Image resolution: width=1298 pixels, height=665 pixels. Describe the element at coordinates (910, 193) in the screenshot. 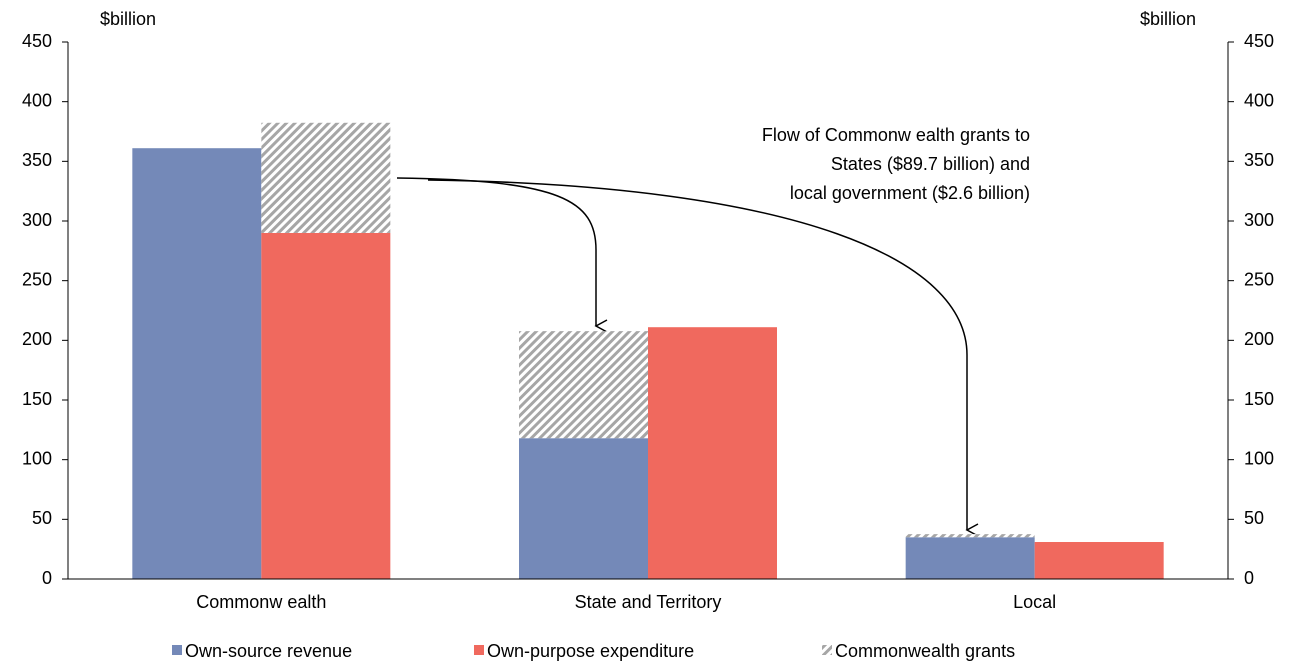

I see `annotation: local government ($2.6 billion)` at that location.